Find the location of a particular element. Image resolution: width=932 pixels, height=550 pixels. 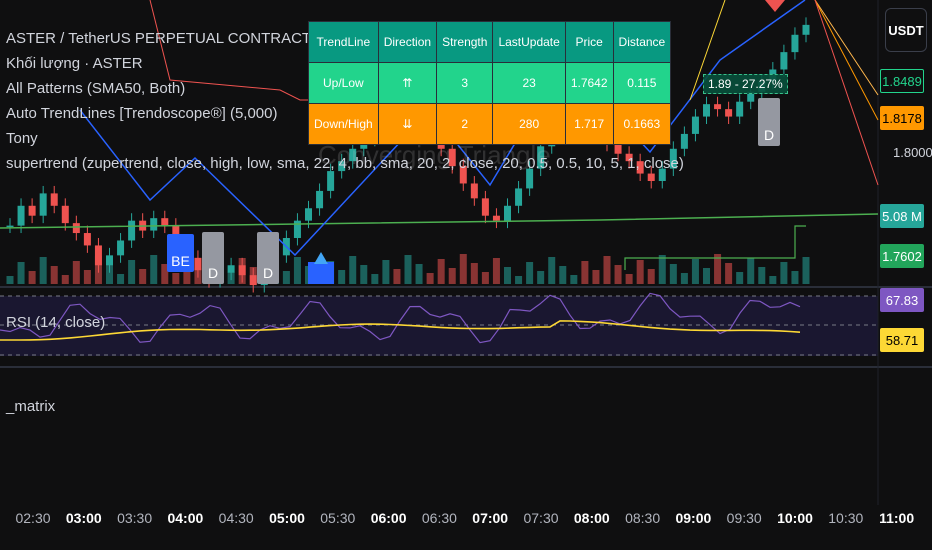

marker-d-1: D is located at coordinates (213, 258).